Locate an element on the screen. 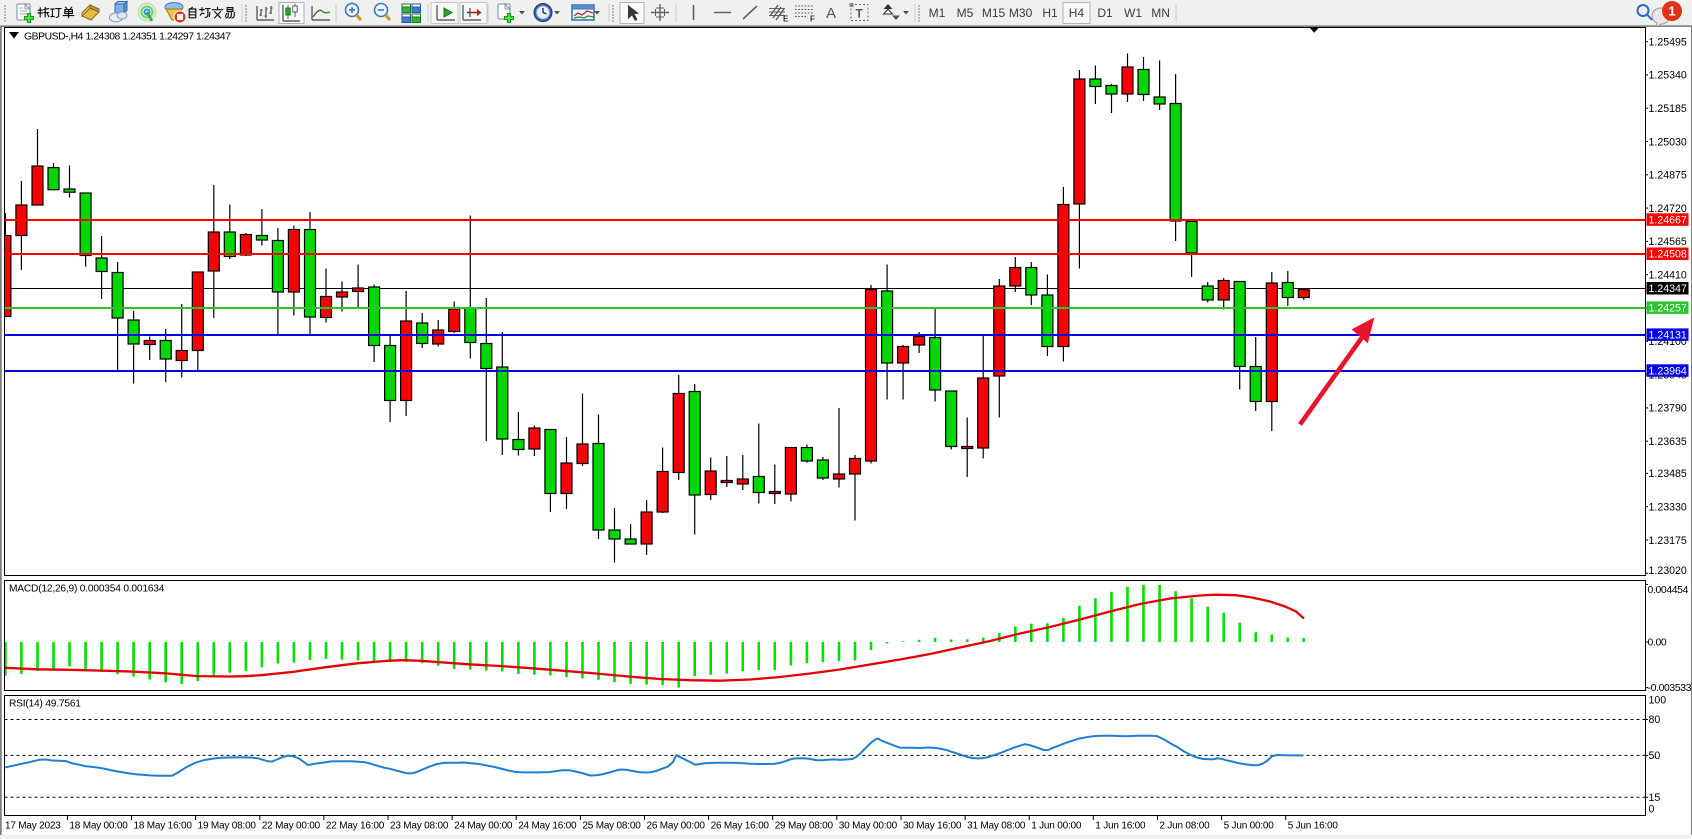 This screenshot has height=839, width=1692. svg-text: 1.24875 is located at coordinates (1668, 176).